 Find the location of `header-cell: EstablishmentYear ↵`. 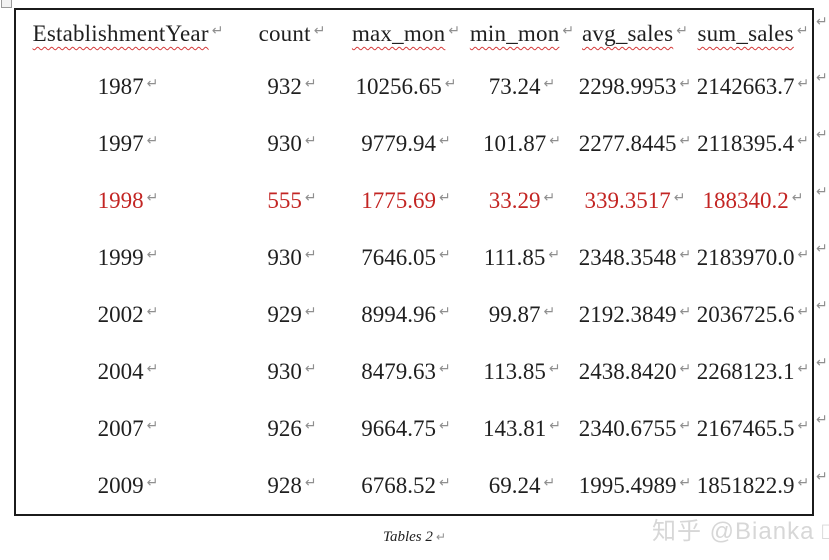

header-cell: EstablishmentYear ↵ is located at coordinates (128, 34).